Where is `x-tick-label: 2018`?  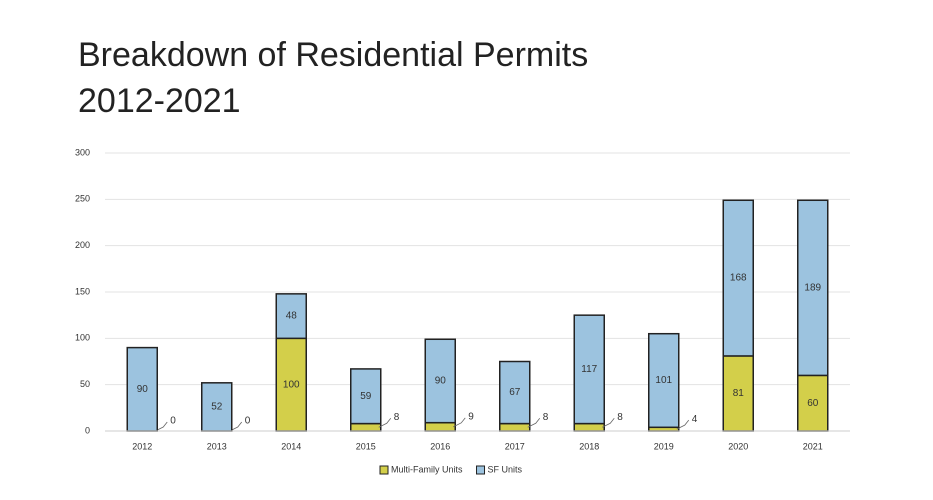
x-tick-label: 2018 is located at coordinates (589, 446).